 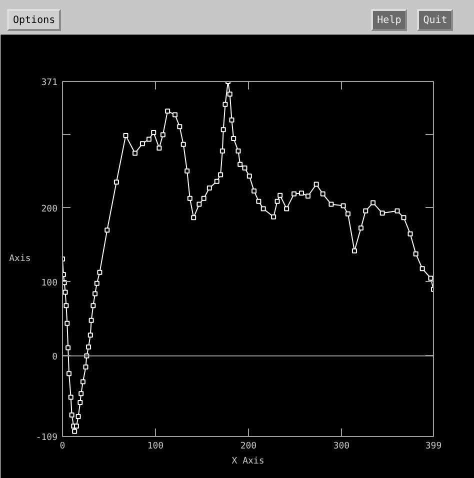 What do you see at coordinates (155, 447) in the screenshot?
I see `x-tick-label: 100` at bounding box center [155, 447].